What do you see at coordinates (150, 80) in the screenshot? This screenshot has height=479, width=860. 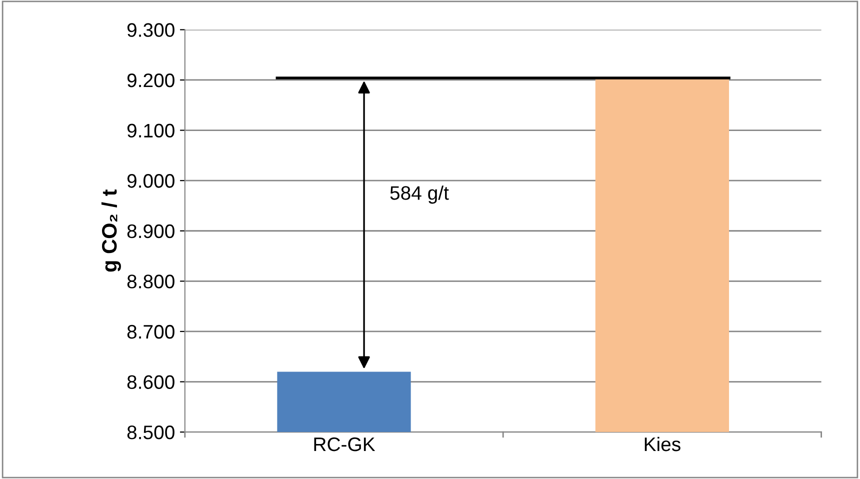 I see `y-tick-label: 9.200` at bounding box center [150, 80].